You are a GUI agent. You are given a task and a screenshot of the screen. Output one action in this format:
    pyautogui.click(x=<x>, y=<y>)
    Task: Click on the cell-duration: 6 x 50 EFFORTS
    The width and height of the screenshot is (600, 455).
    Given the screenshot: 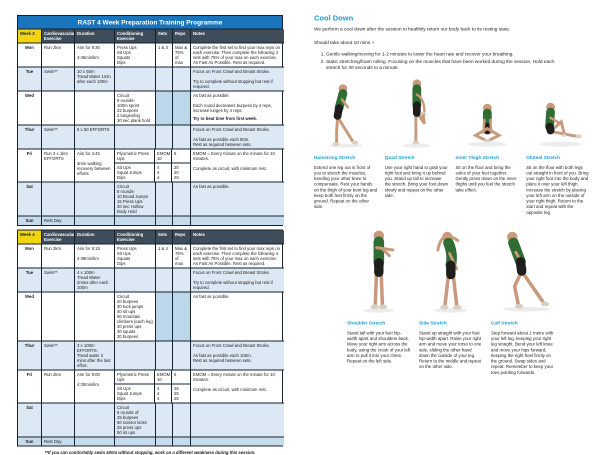 What is the action you would take?
    pyautogui.click(x=95, y=137)
    